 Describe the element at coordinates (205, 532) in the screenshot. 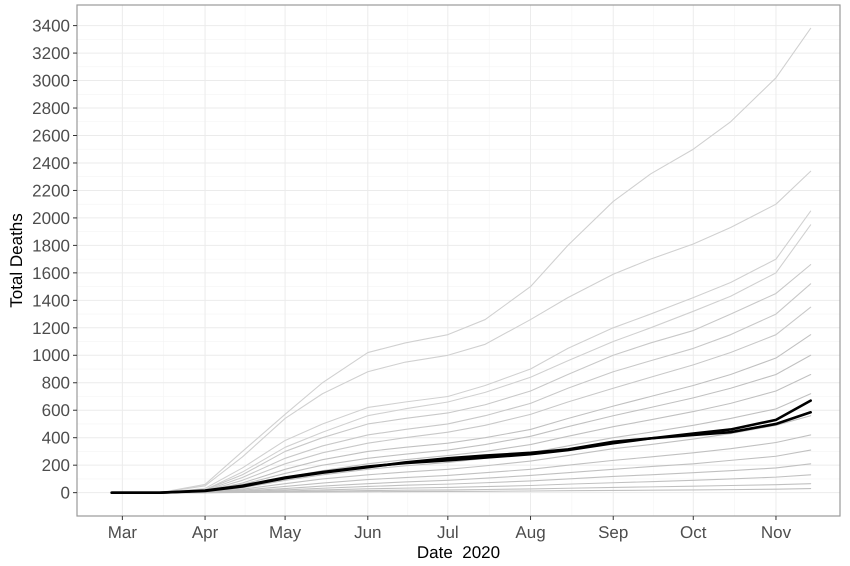

I see `x-tick-label: Apr` at that location.